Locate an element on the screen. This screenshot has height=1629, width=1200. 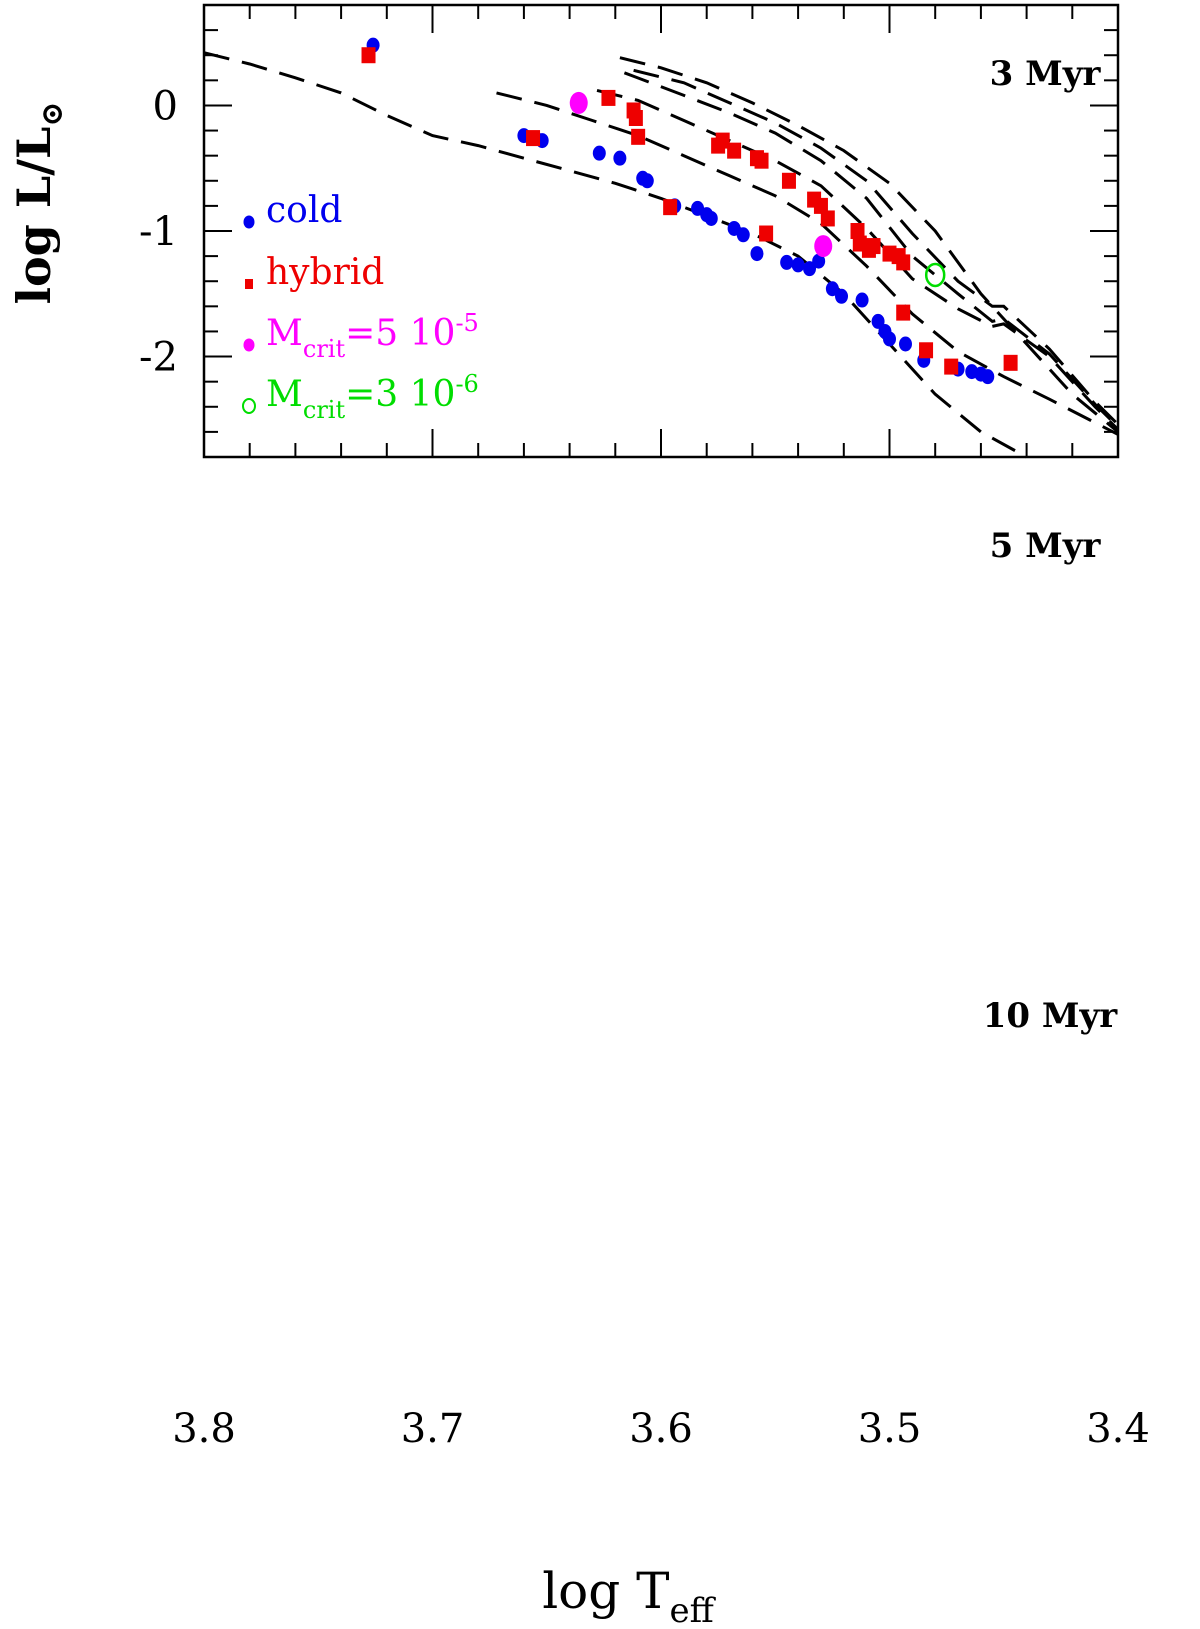
age-label: 10 Myr is located at coordinates (1051, 1016).